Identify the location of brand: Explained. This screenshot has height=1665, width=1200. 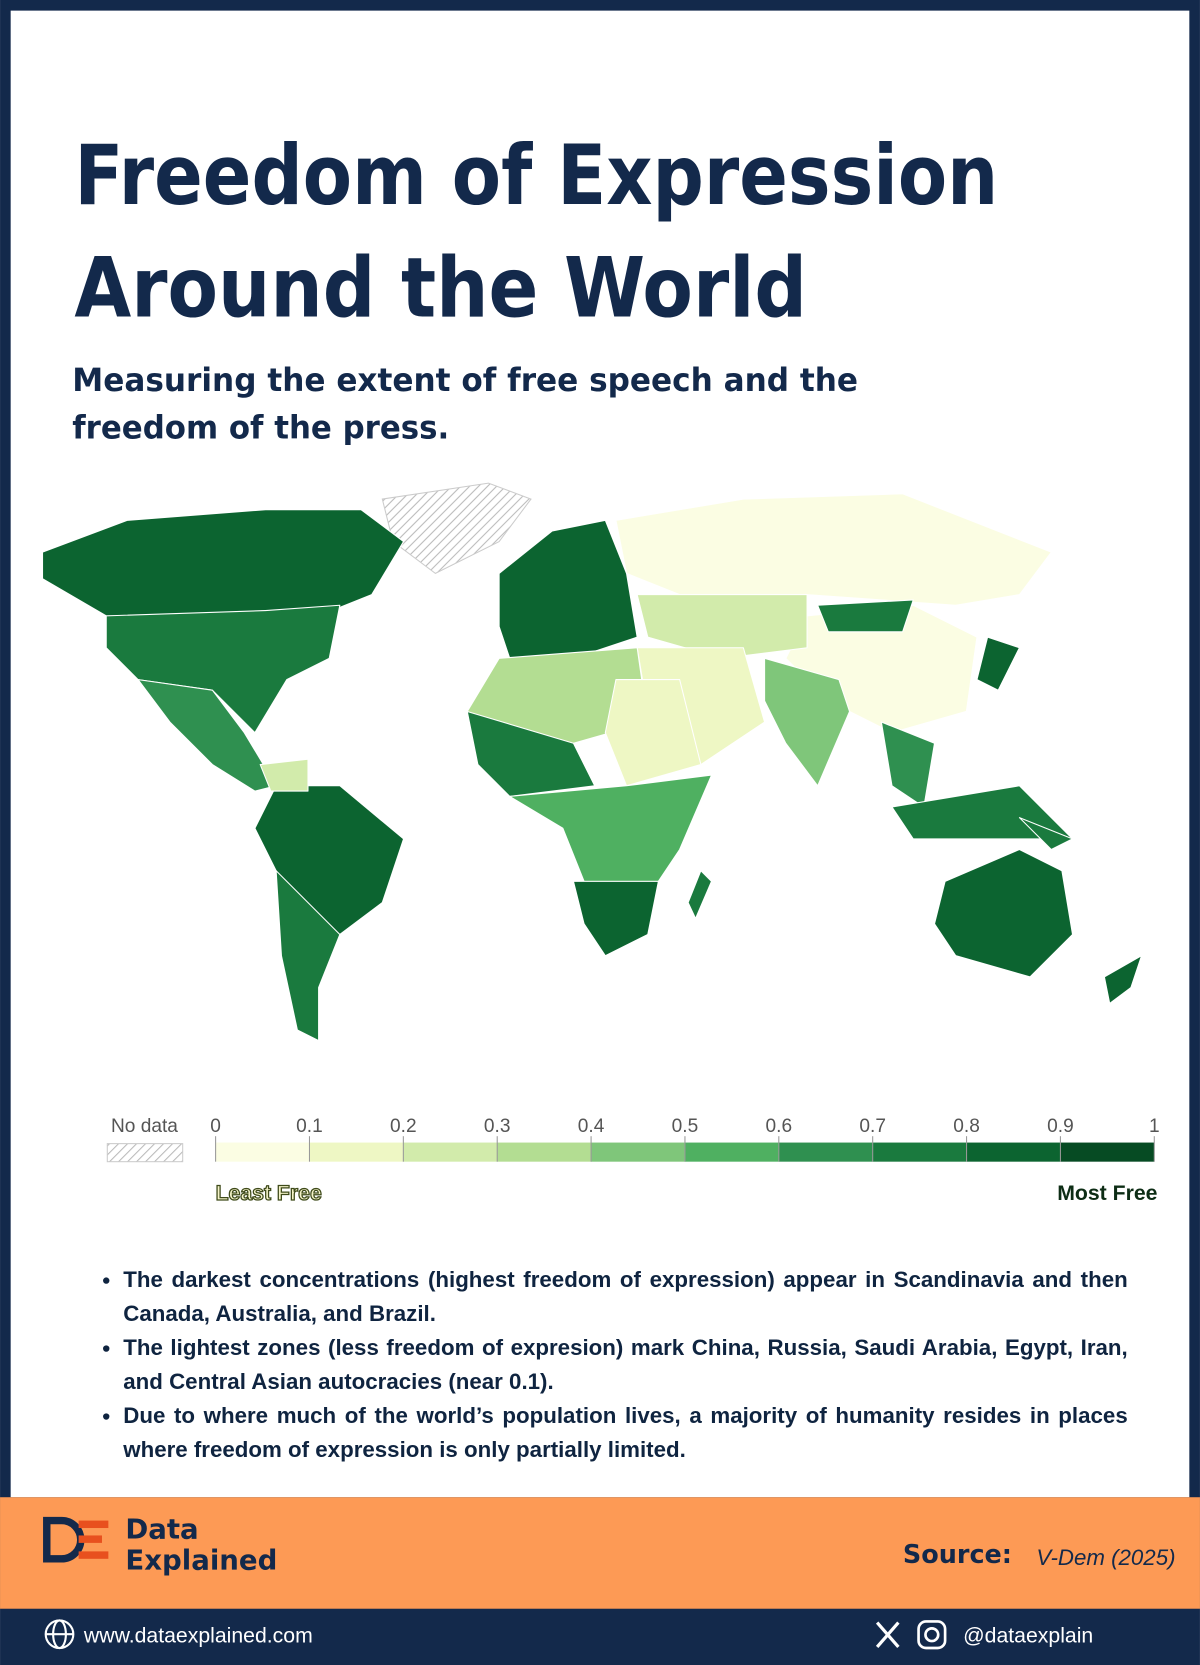
(201, 1559).